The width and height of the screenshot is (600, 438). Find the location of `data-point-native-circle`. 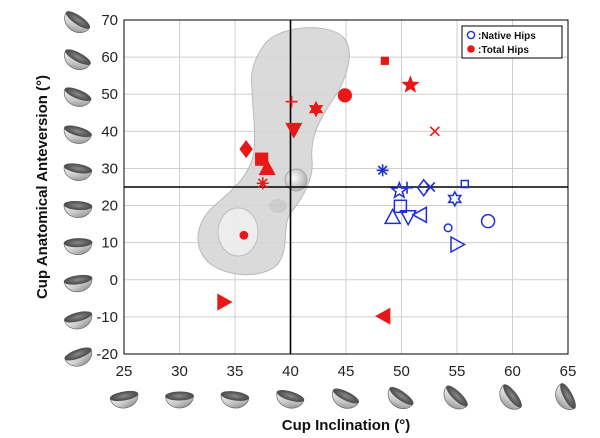

data-point-native-circle is located at coordinates (488, 221).